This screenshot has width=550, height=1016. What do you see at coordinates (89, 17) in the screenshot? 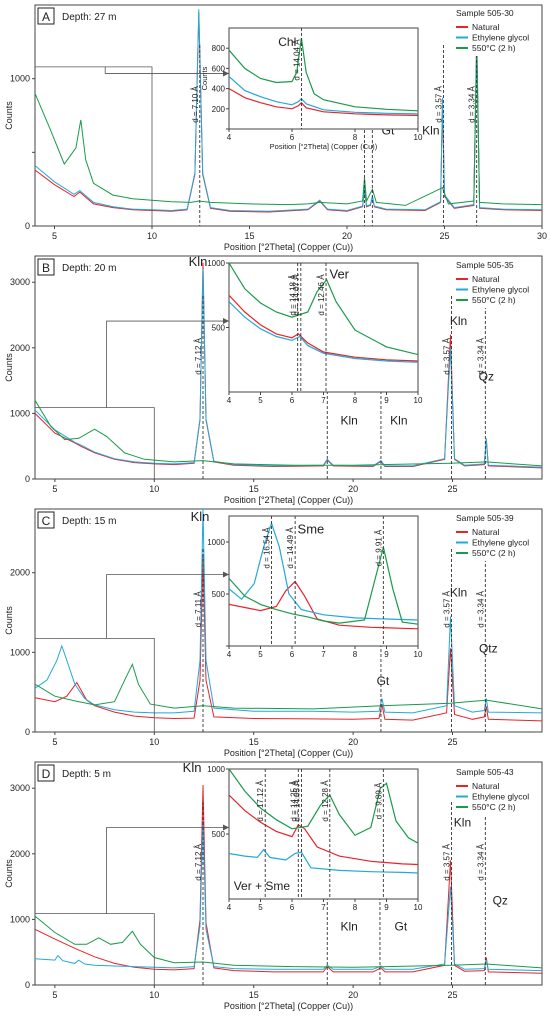
I see `depth-label: Depth: 27 m` at bounding box center [89, 17].